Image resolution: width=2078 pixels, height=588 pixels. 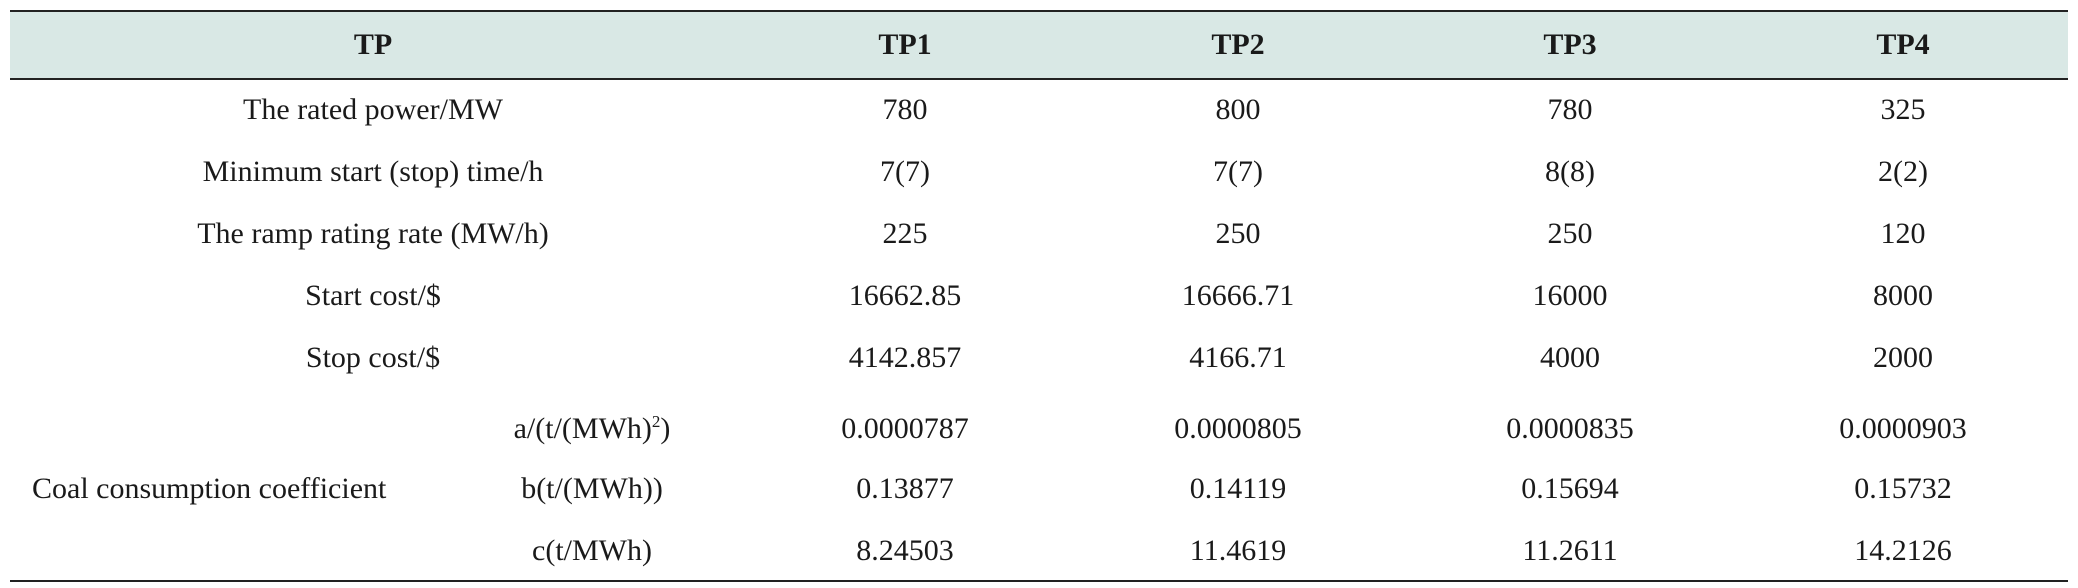 What do you see at coordinates (1238, 295) in the screenshot?
I see `table-cell: 16666.71` at bounding box center [1238, 295].